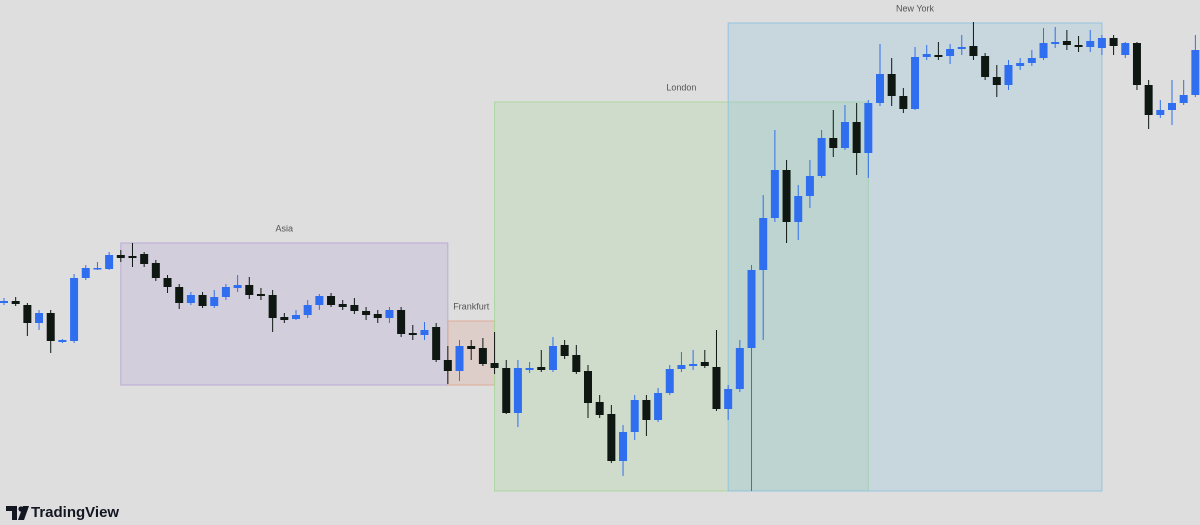 This screenshot has height=525, width=1200. I want to click on watermark-text: TradingView, so click(75, 512).